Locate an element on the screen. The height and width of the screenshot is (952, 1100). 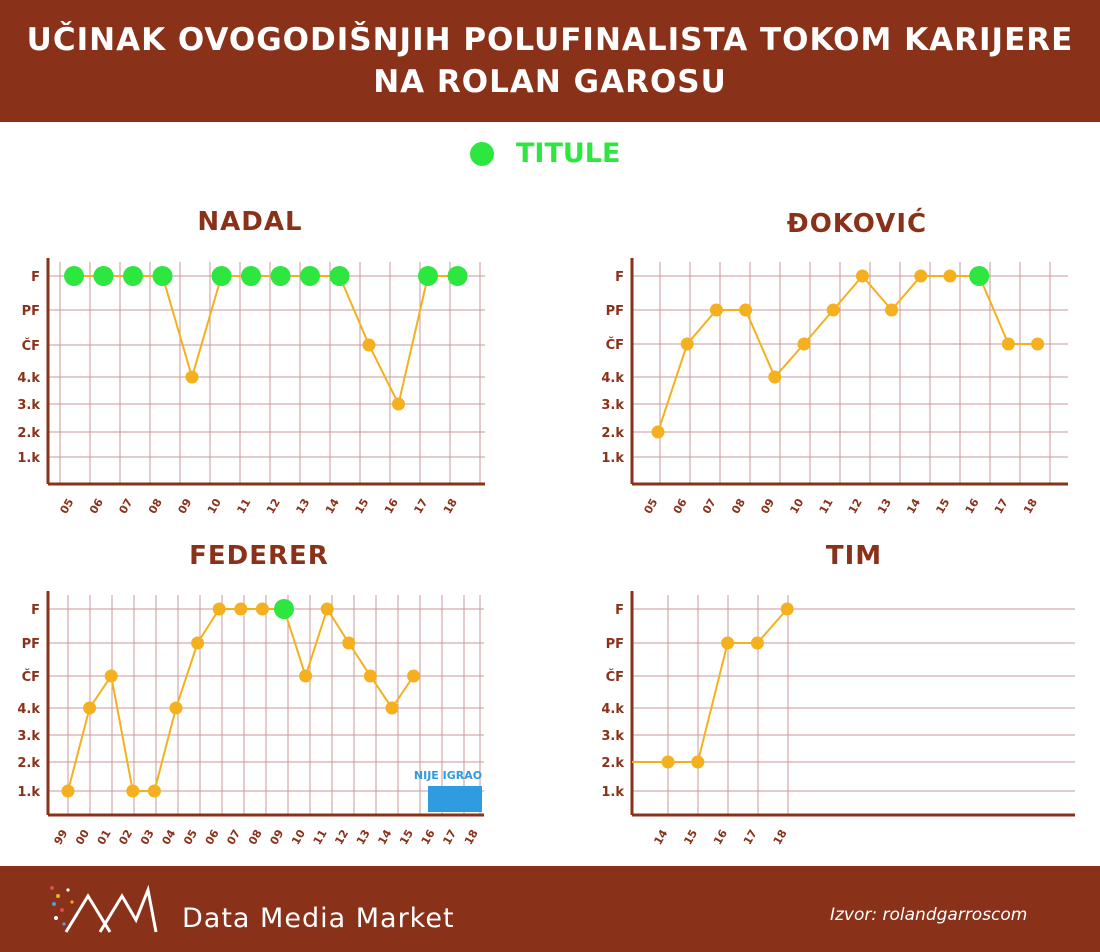
x-tick-label: 12 is located at coordinates (341, 837).